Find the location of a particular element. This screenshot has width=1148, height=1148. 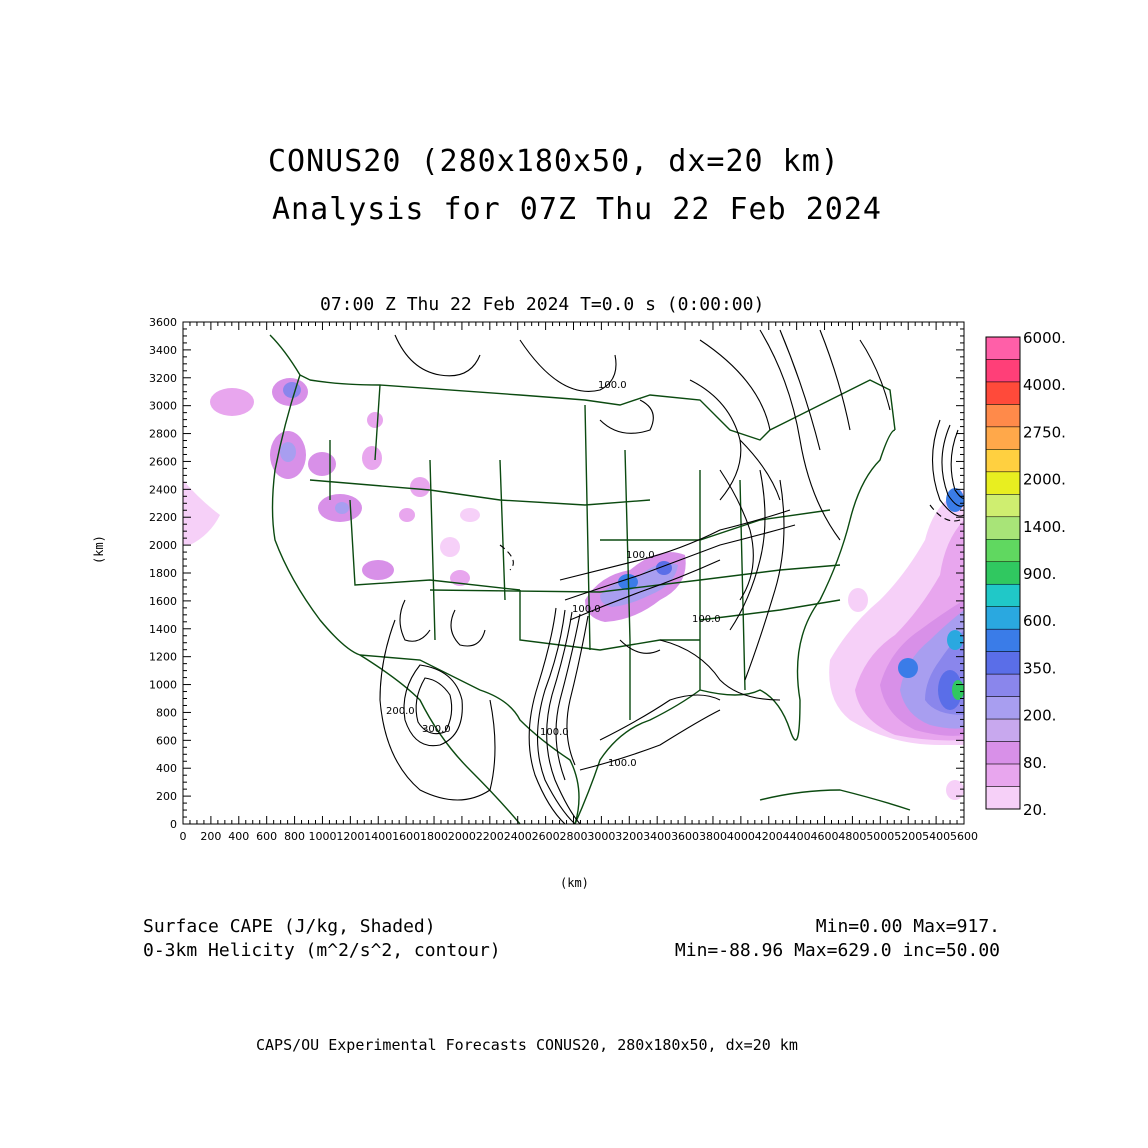

y-tick-label: 3200 is located at coordinates (163, 378).